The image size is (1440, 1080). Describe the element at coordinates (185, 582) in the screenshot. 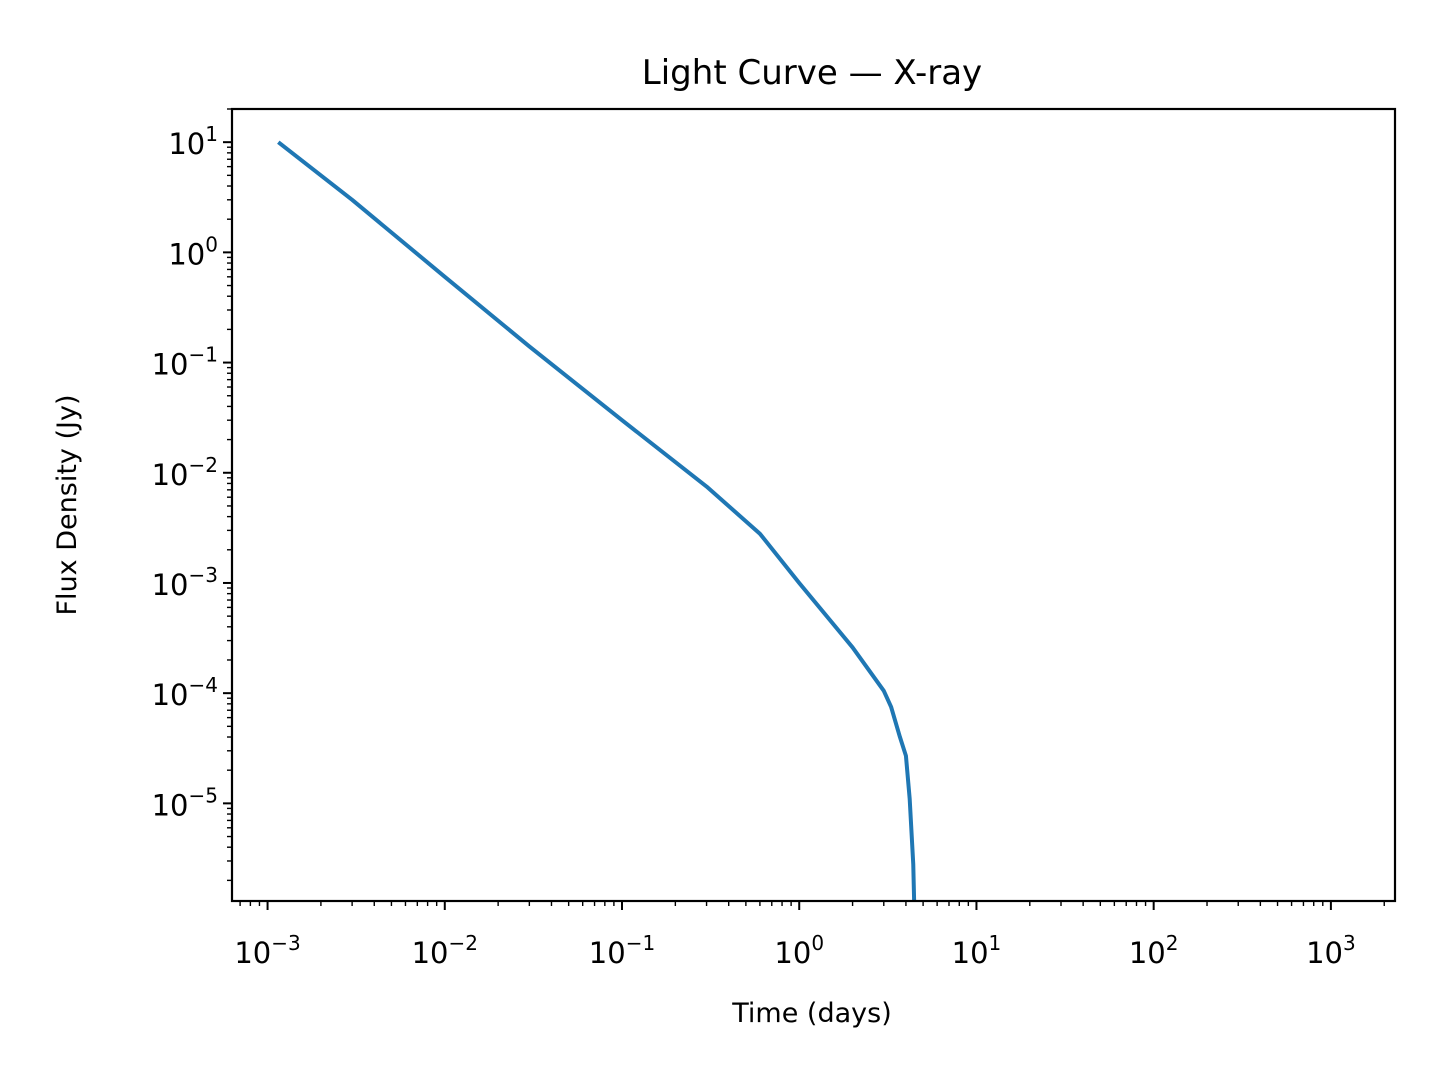

I see `y-tick-label: 10⁻³` at that location.